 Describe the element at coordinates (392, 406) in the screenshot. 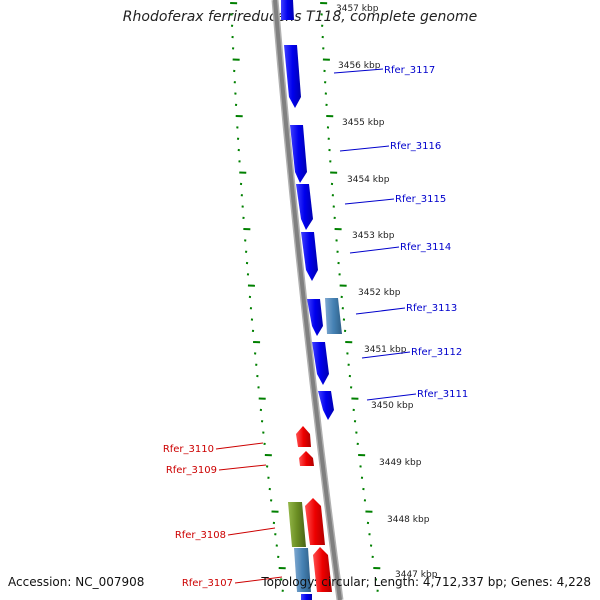

I see `kbp-label: 3450 kbp` at that location.